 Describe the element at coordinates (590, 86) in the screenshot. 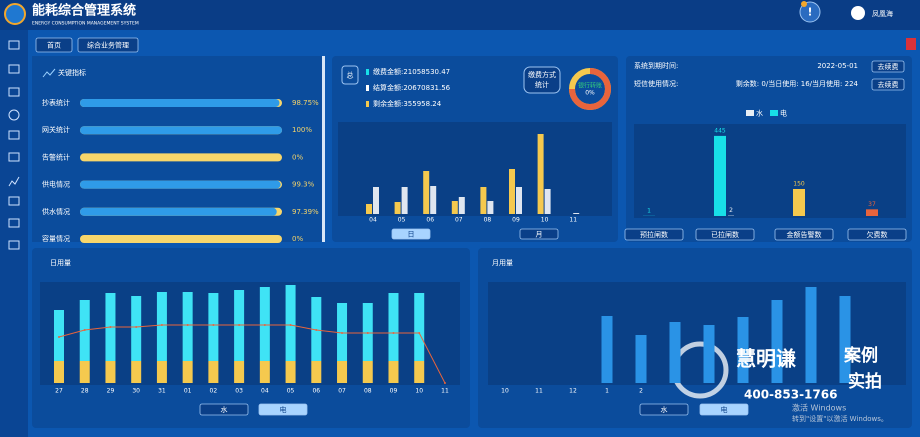

I see `donut-label: 银行转账` at that location.